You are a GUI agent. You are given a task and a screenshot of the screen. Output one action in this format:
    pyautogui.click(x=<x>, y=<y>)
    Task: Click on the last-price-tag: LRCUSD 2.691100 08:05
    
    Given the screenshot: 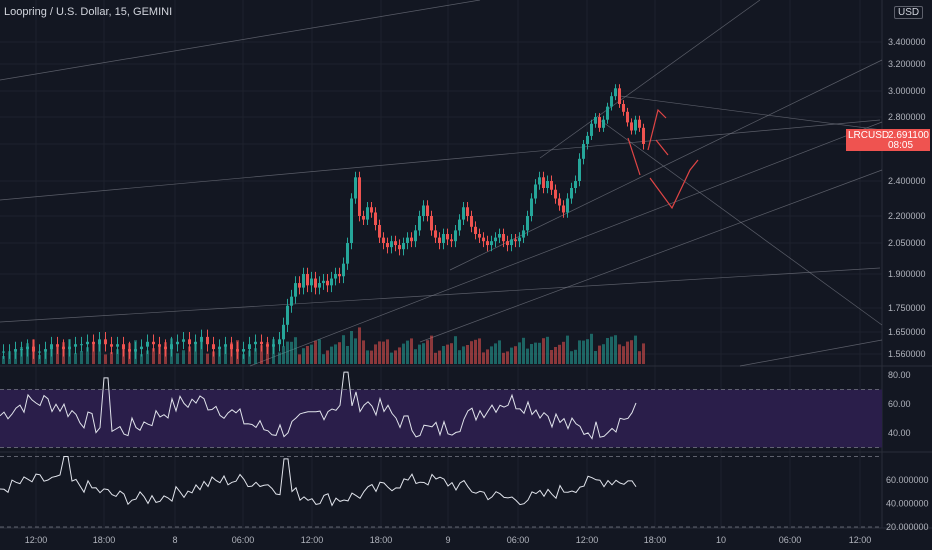 What is the action you would take?
    pyautogui.click(x=888, y=140)
    